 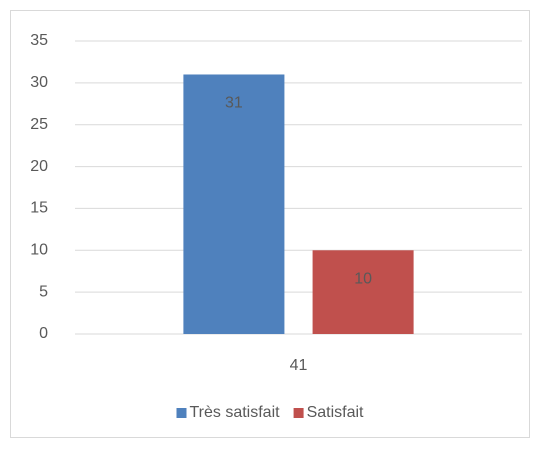 What do you see at coordinates (39, 208) in the screenshot?
I see `y-tick-label: 15` at bounding box center [39, 208].